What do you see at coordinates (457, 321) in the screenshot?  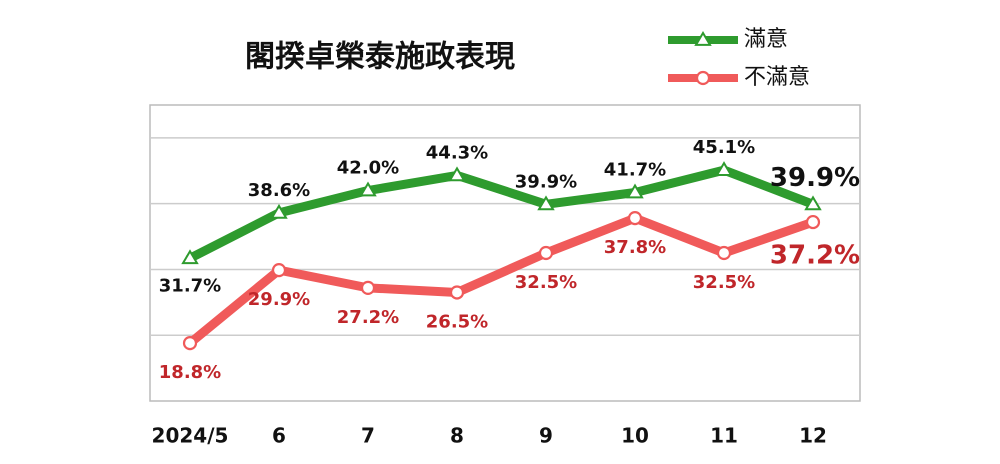 I see `value-label: 26.5%` at bounding box center [457, 321].